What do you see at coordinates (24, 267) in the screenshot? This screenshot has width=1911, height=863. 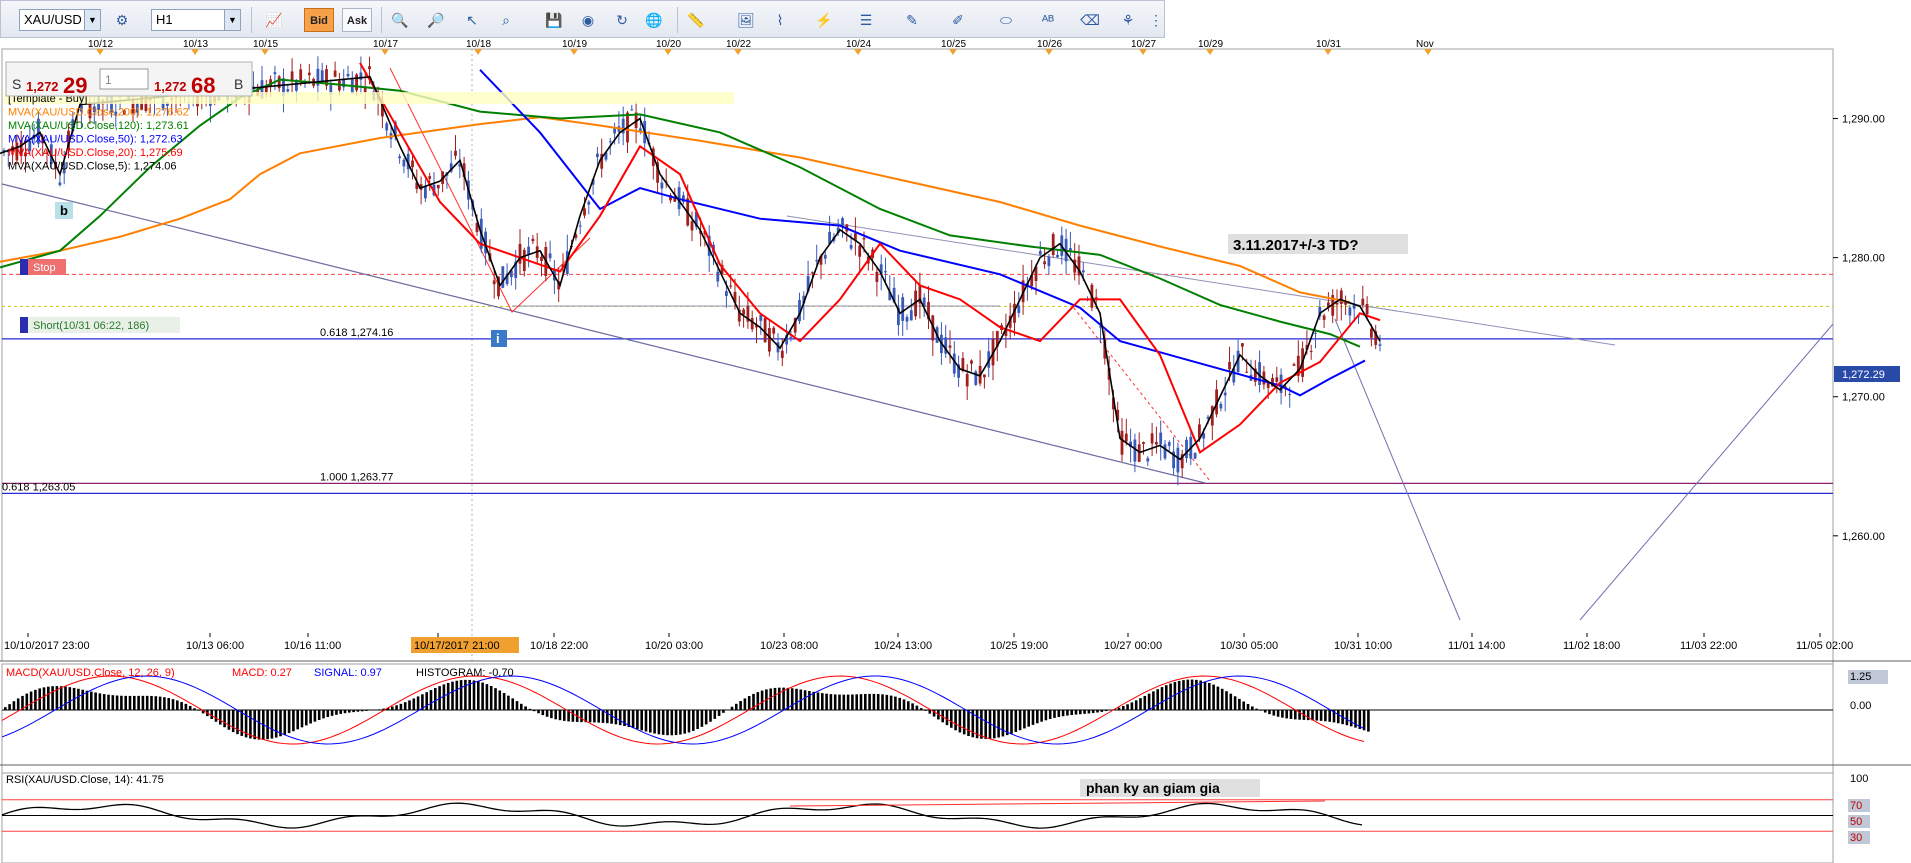 I see `stop-marker-handle` at bounding box center [24, 267].